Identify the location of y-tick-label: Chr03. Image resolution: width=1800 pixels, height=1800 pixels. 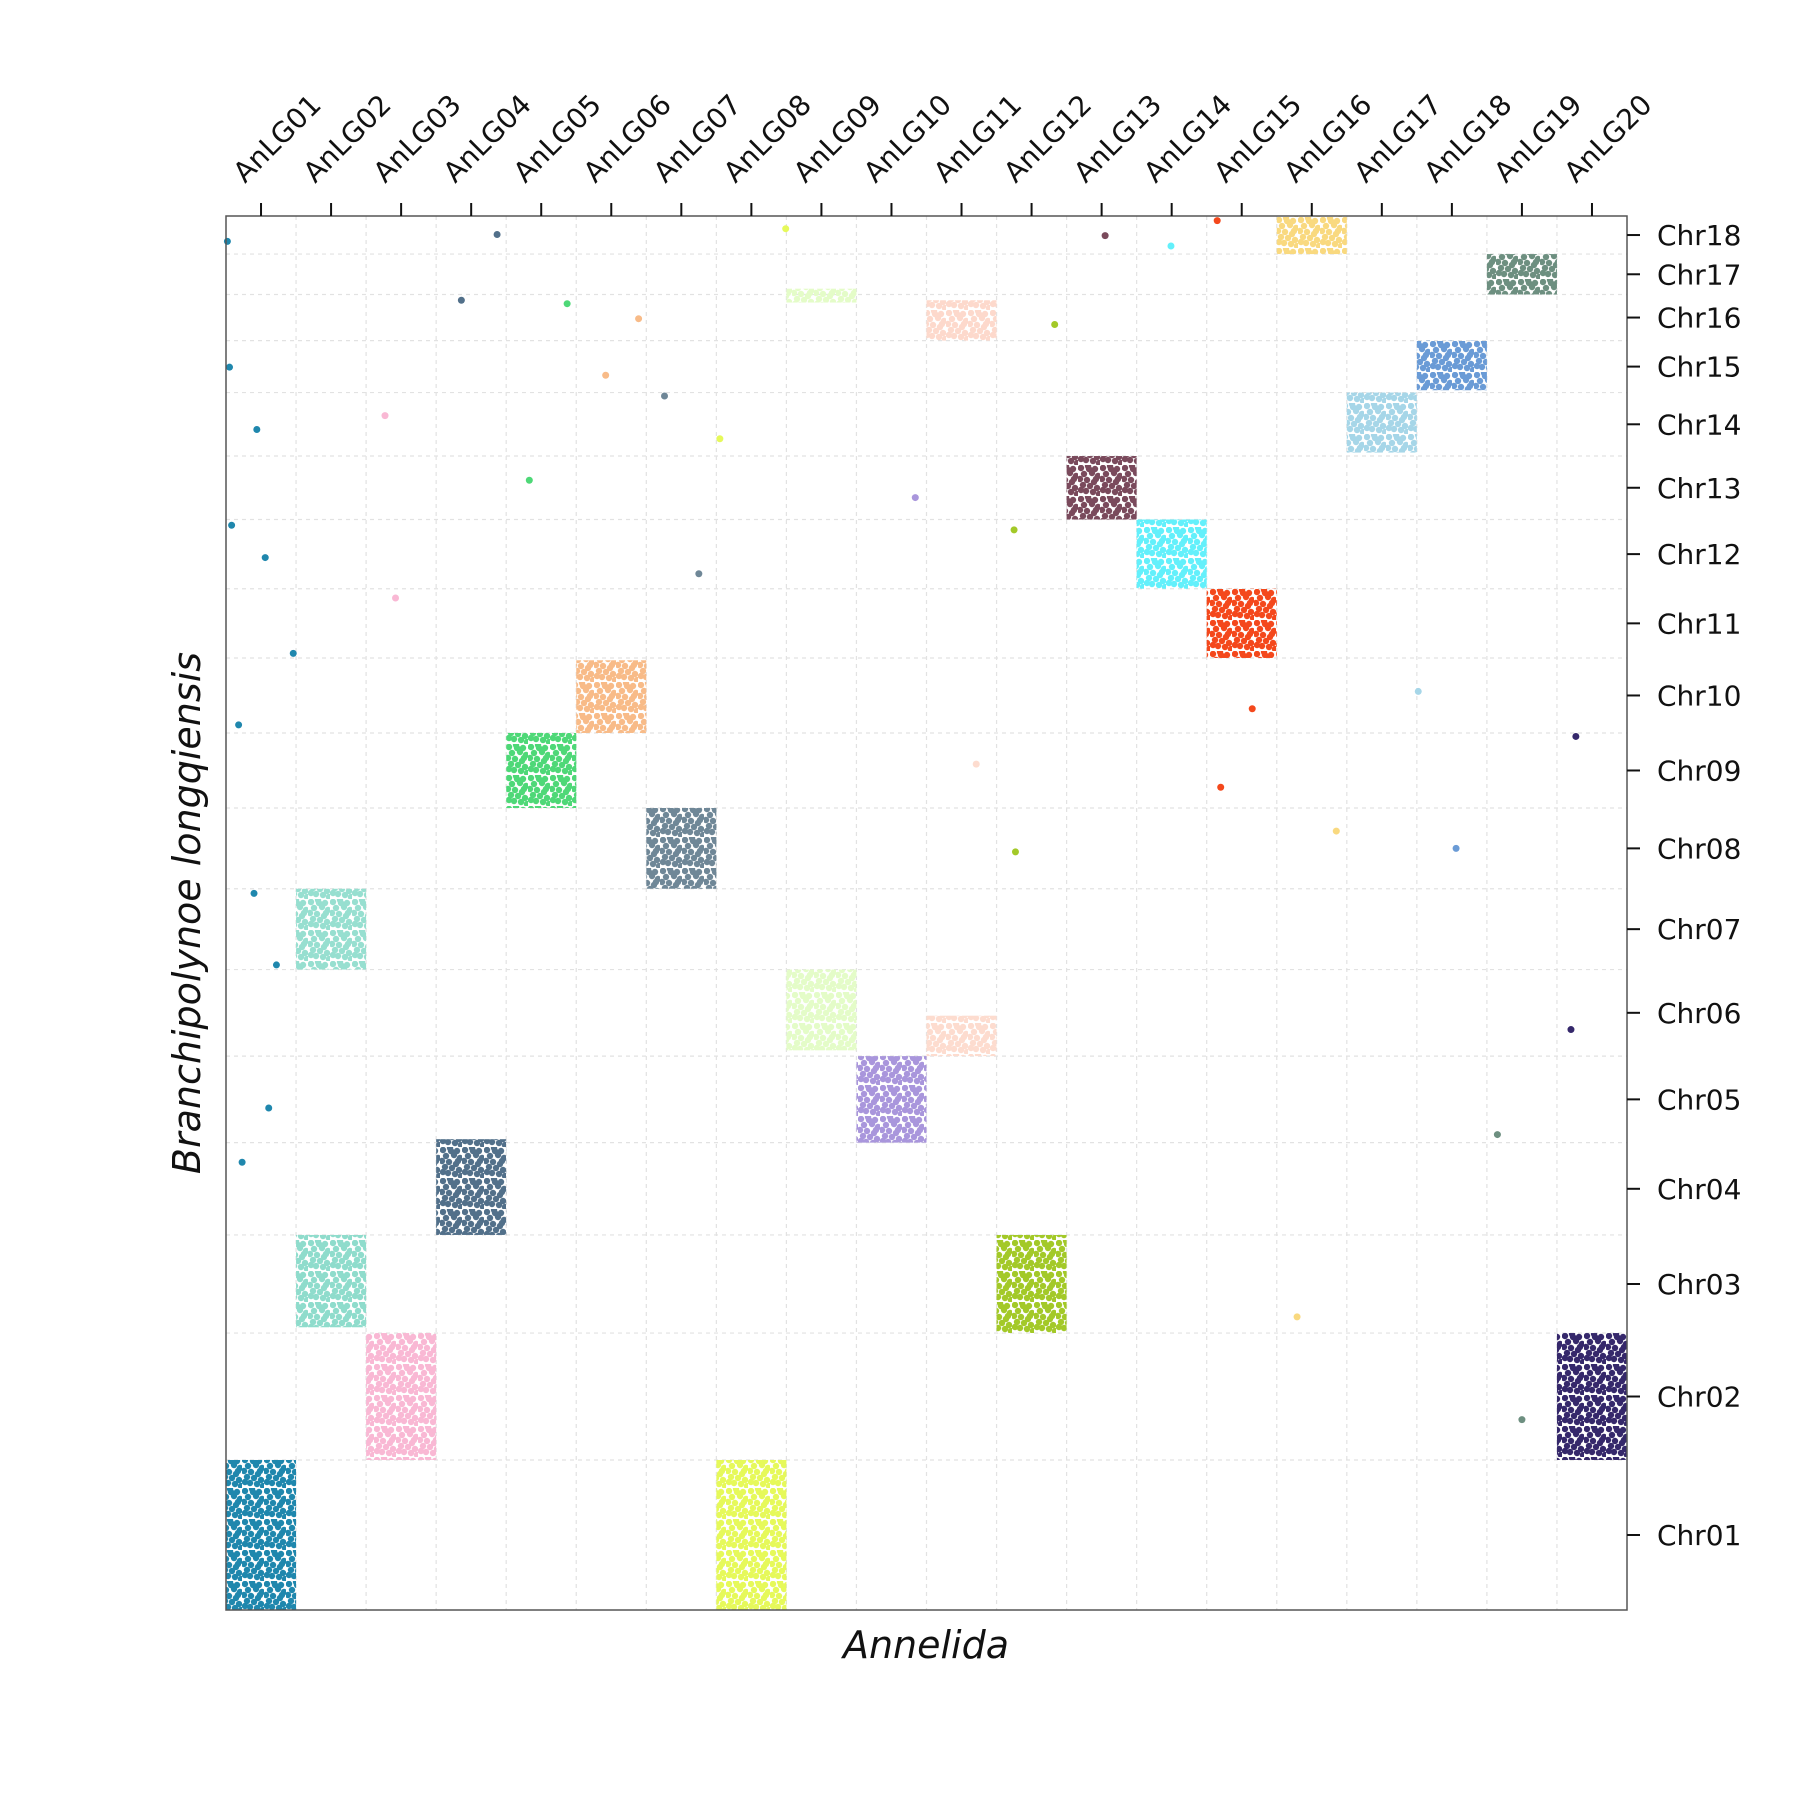
(1699, 1284).